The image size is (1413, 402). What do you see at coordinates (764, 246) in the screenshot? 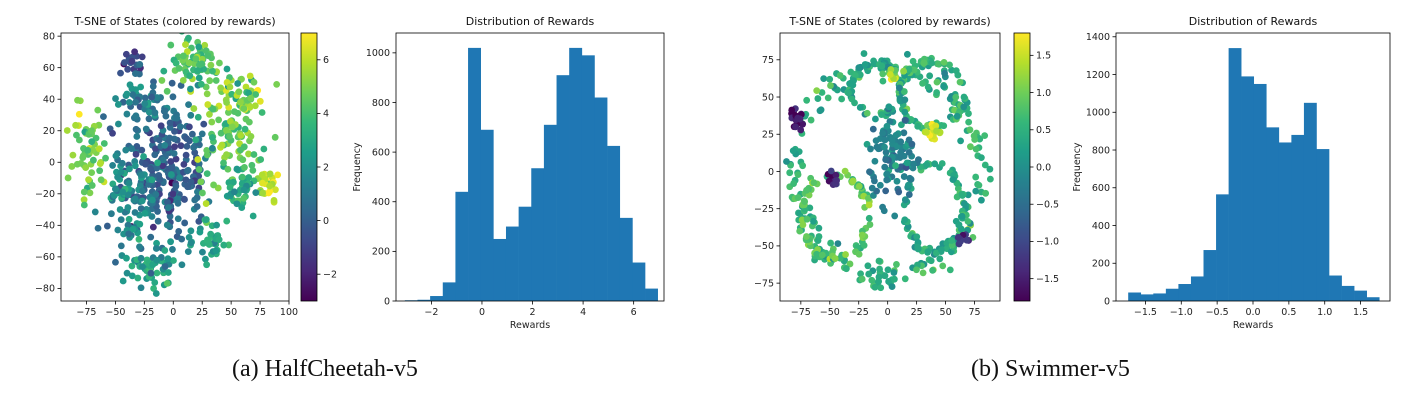
I see `sw-tsne-ytick-label: −50` at bounding box center [764, 246].